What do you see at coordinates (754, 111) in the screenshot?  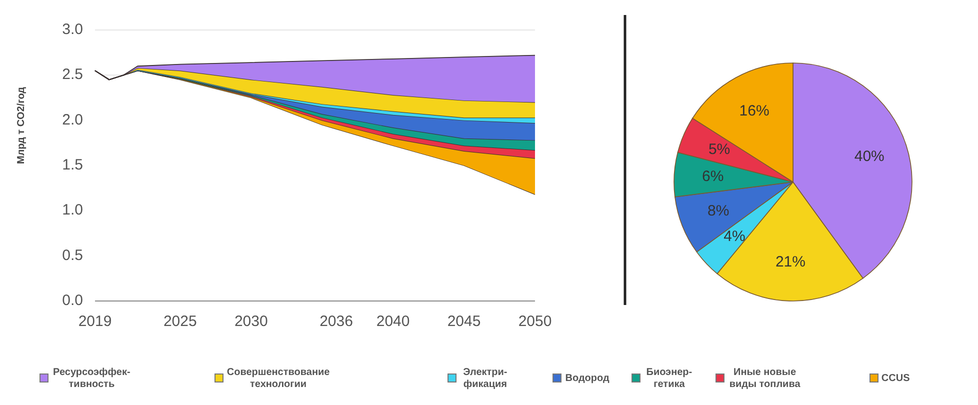 I see `data-label: 16%` at bounding box center [754, 111].